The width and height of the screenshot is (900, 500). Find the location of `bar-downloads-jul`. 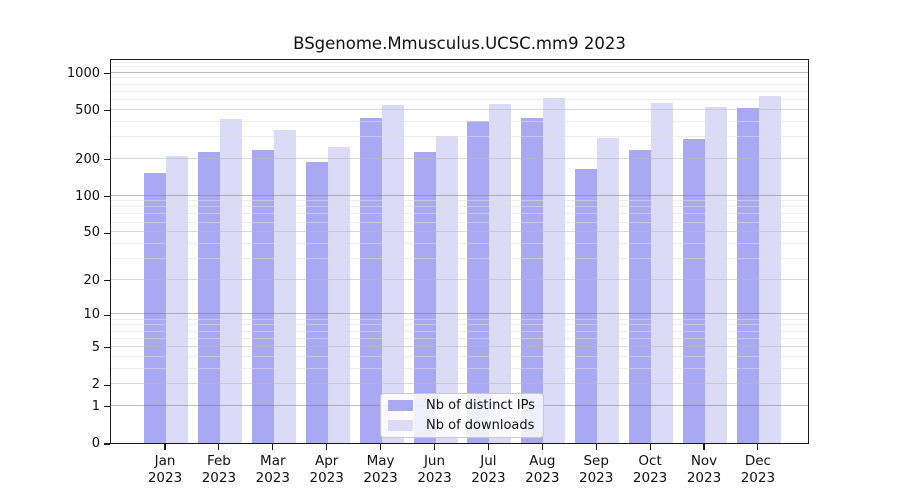

bar-downloads-jul is located at coordinates (500, 273).